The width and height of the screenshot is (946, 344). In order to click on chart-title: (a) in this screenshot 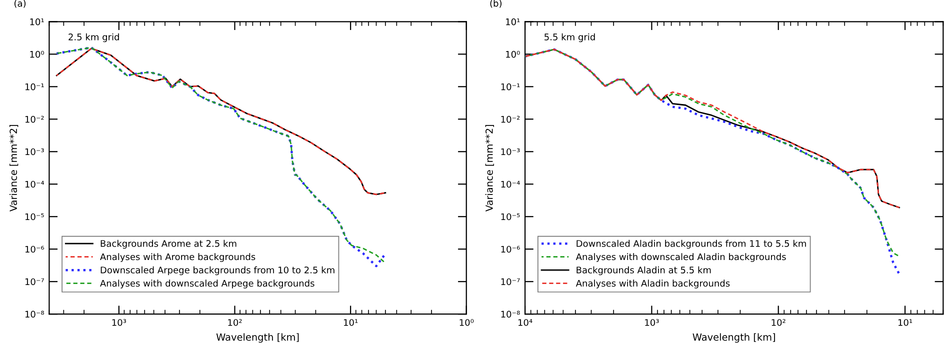, I will do `click(20, 4)`.